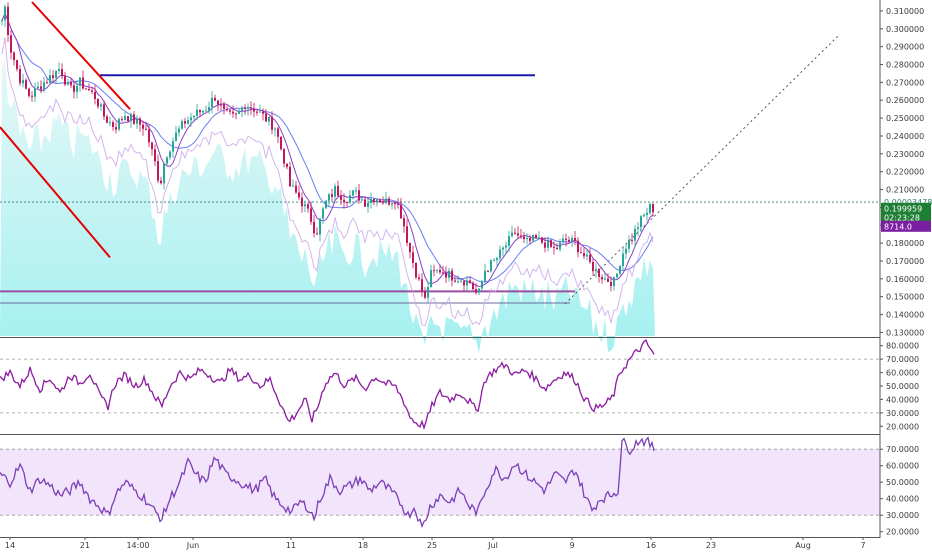  I want to click on oscillator-2-axis-label: 50.0000, so click(902, 482).